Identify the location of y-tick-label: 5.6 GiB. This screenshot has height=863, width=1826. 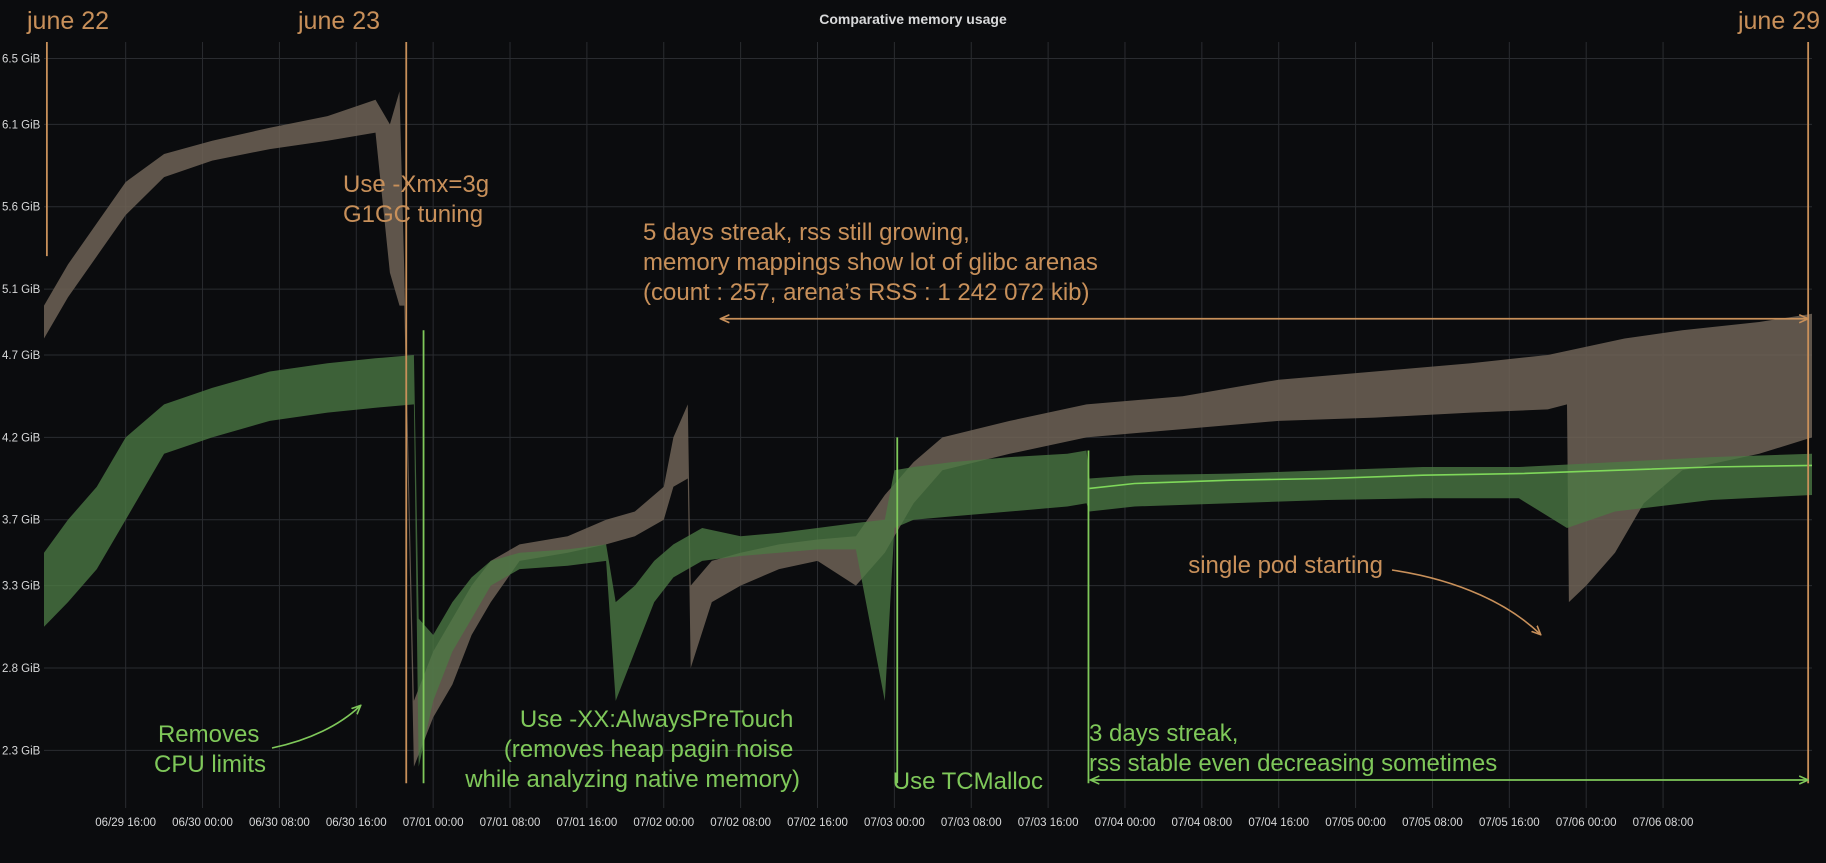
(21, 208).